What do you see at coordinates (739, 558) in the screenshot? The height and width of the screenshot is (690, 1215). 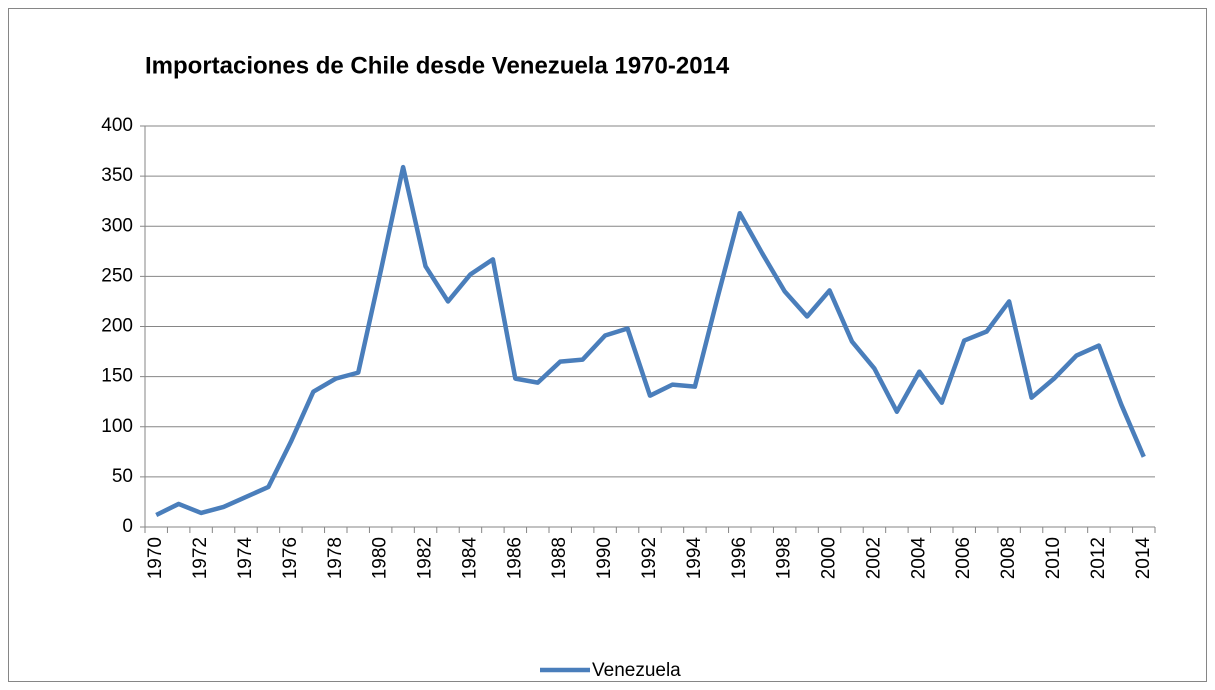 I see `x-tick-label: 1996` at bounding box center [739, 558].